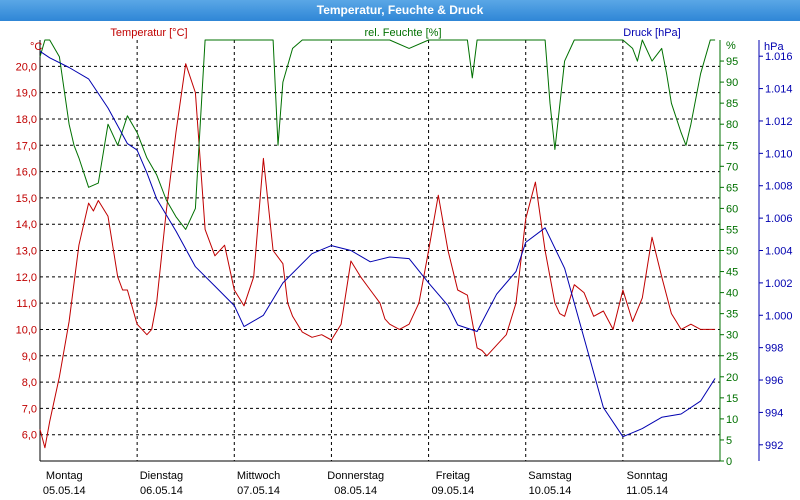  What do you see at coordinates (732, 273) in the screenshot?
I see `humidity-tick-label: 45` at bounding box center [732, 273].